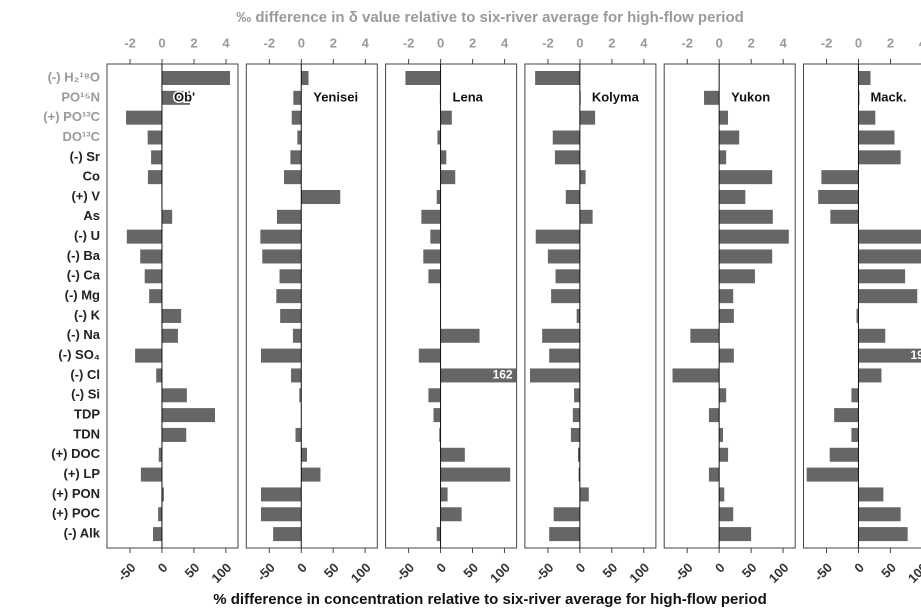 The image size is (921, 613). What do you see at coordinates (468, 96) in the screenshot?
I see `panel-name: Lena` at bounding box center [468, 96].